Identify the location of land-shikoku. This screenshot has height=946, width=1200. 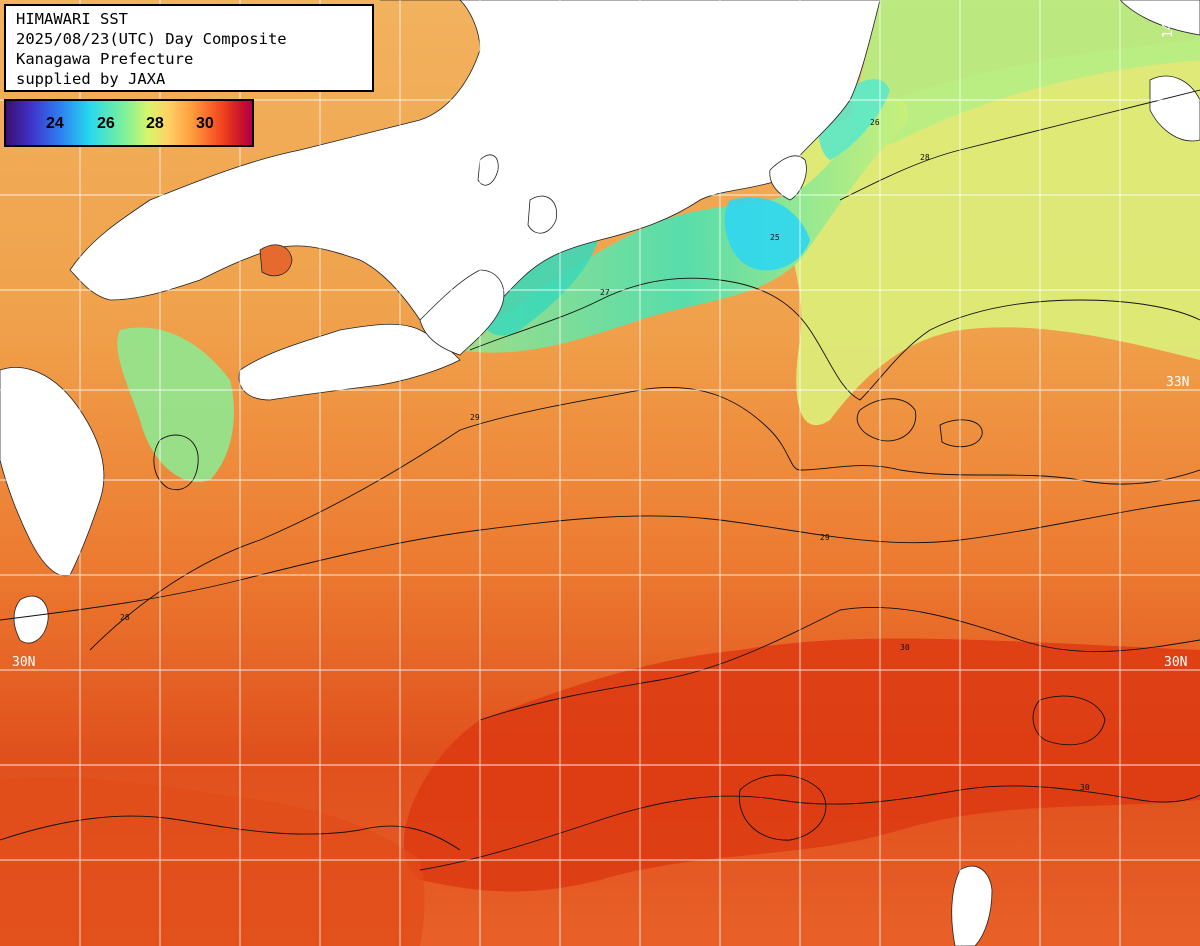
(349, 362).